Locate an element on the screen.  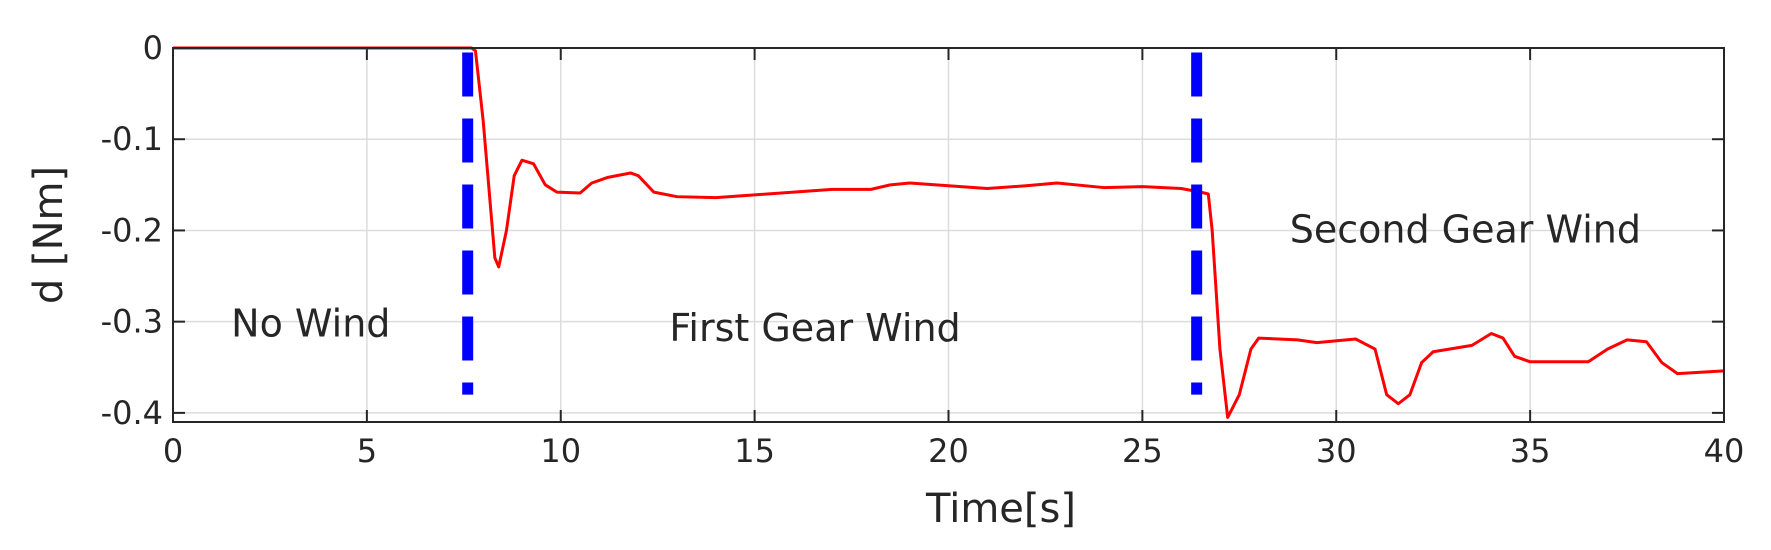
x-tick-label: 10 is located at coordinates (560, 451).